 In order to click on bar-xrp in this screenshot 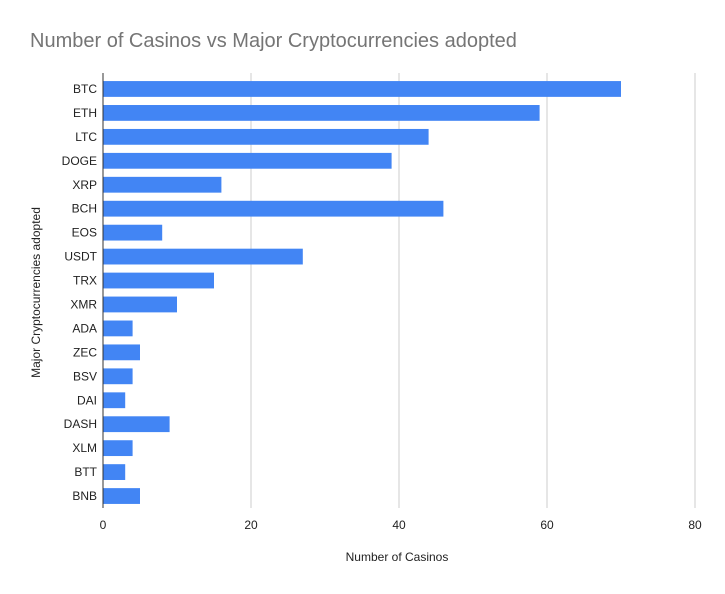, I will do `click(162, 184)`.